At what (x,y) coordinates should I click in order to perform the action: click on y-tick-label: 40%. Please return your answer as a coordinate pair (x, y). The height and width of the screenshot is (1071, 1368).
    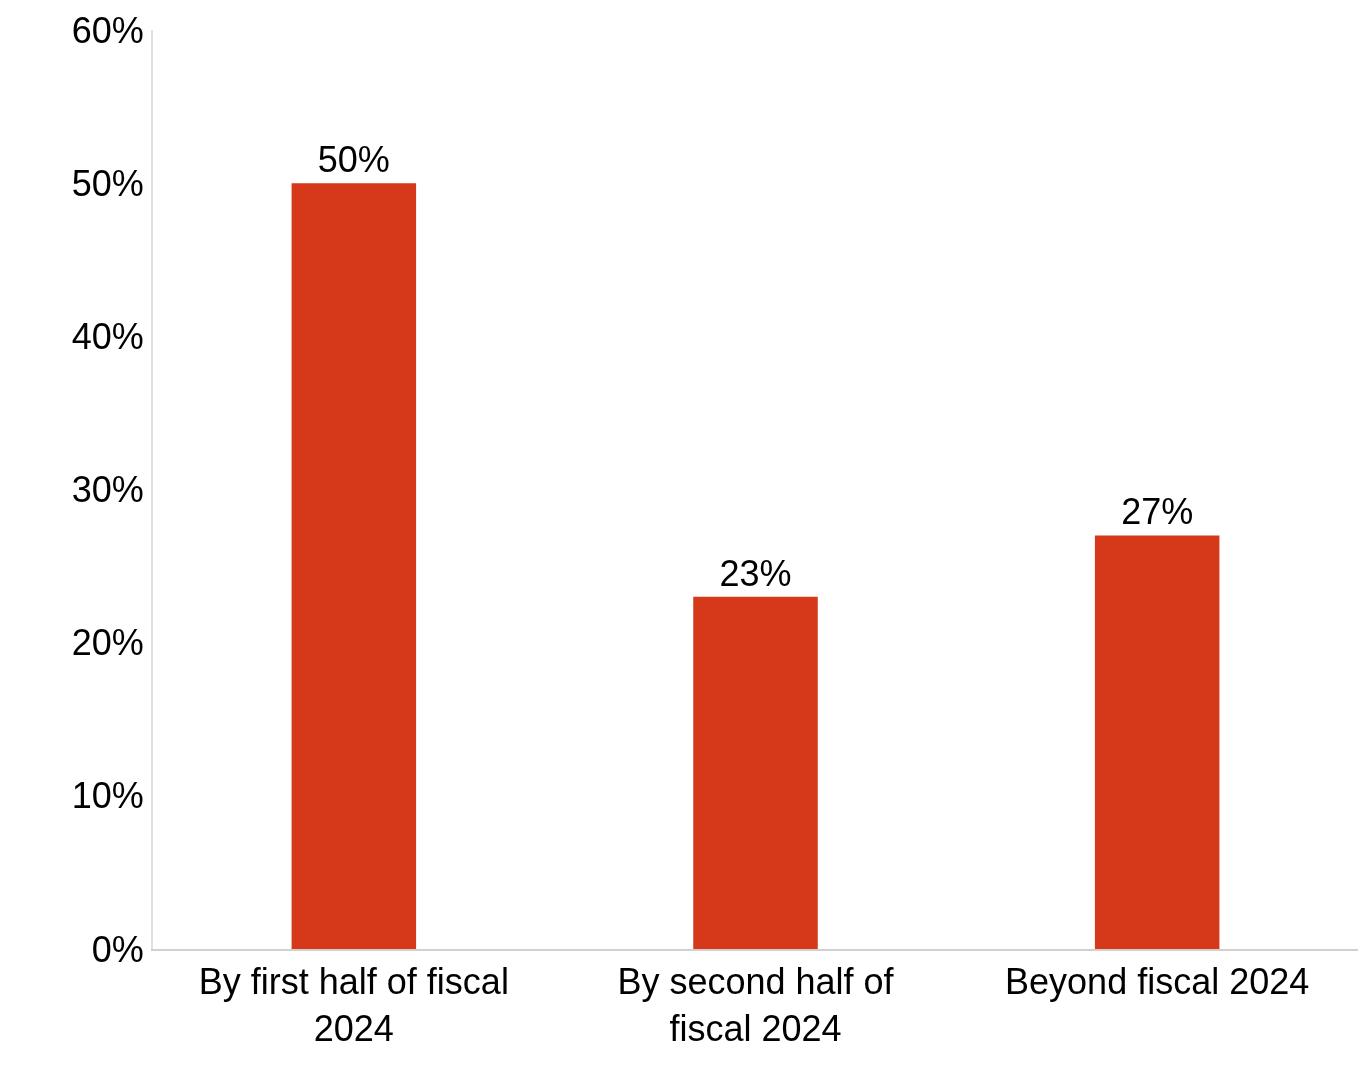
    Looking at the image, I should click on (107, 336).